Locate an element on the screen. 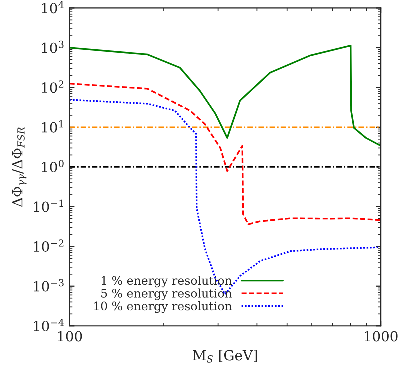  y-tick-label: 10$^{−4}$ is located at coordinates (49, 325).